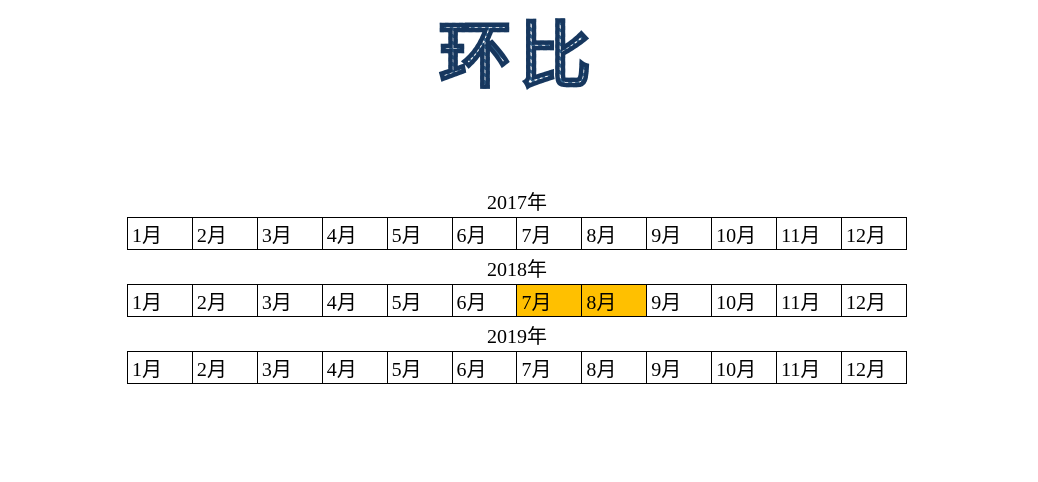  What do you see at coordinates (517, 270) in the screenshot?
I see `year-label: 2018年` at bounding box center [517, 270].